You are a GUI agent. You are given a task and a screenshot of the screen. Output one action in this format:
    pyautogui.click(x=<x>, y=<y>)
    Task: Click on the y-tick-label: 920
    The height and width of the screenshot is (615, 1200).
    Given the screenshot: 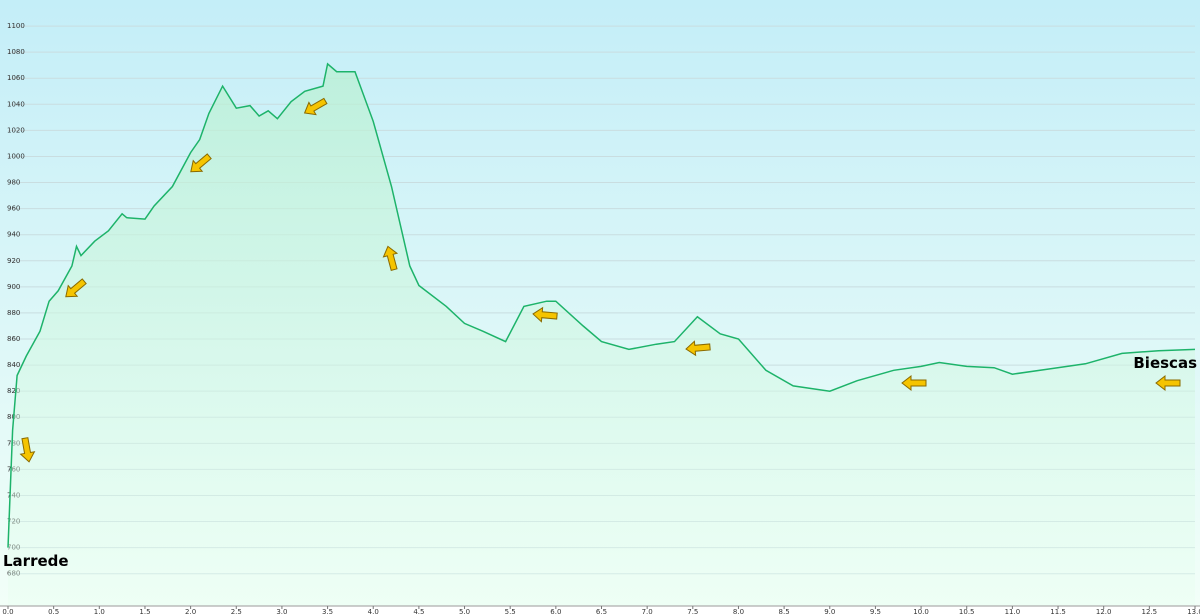 What is the action you would take?
    pyautogui.click(x=13, y=261)
    